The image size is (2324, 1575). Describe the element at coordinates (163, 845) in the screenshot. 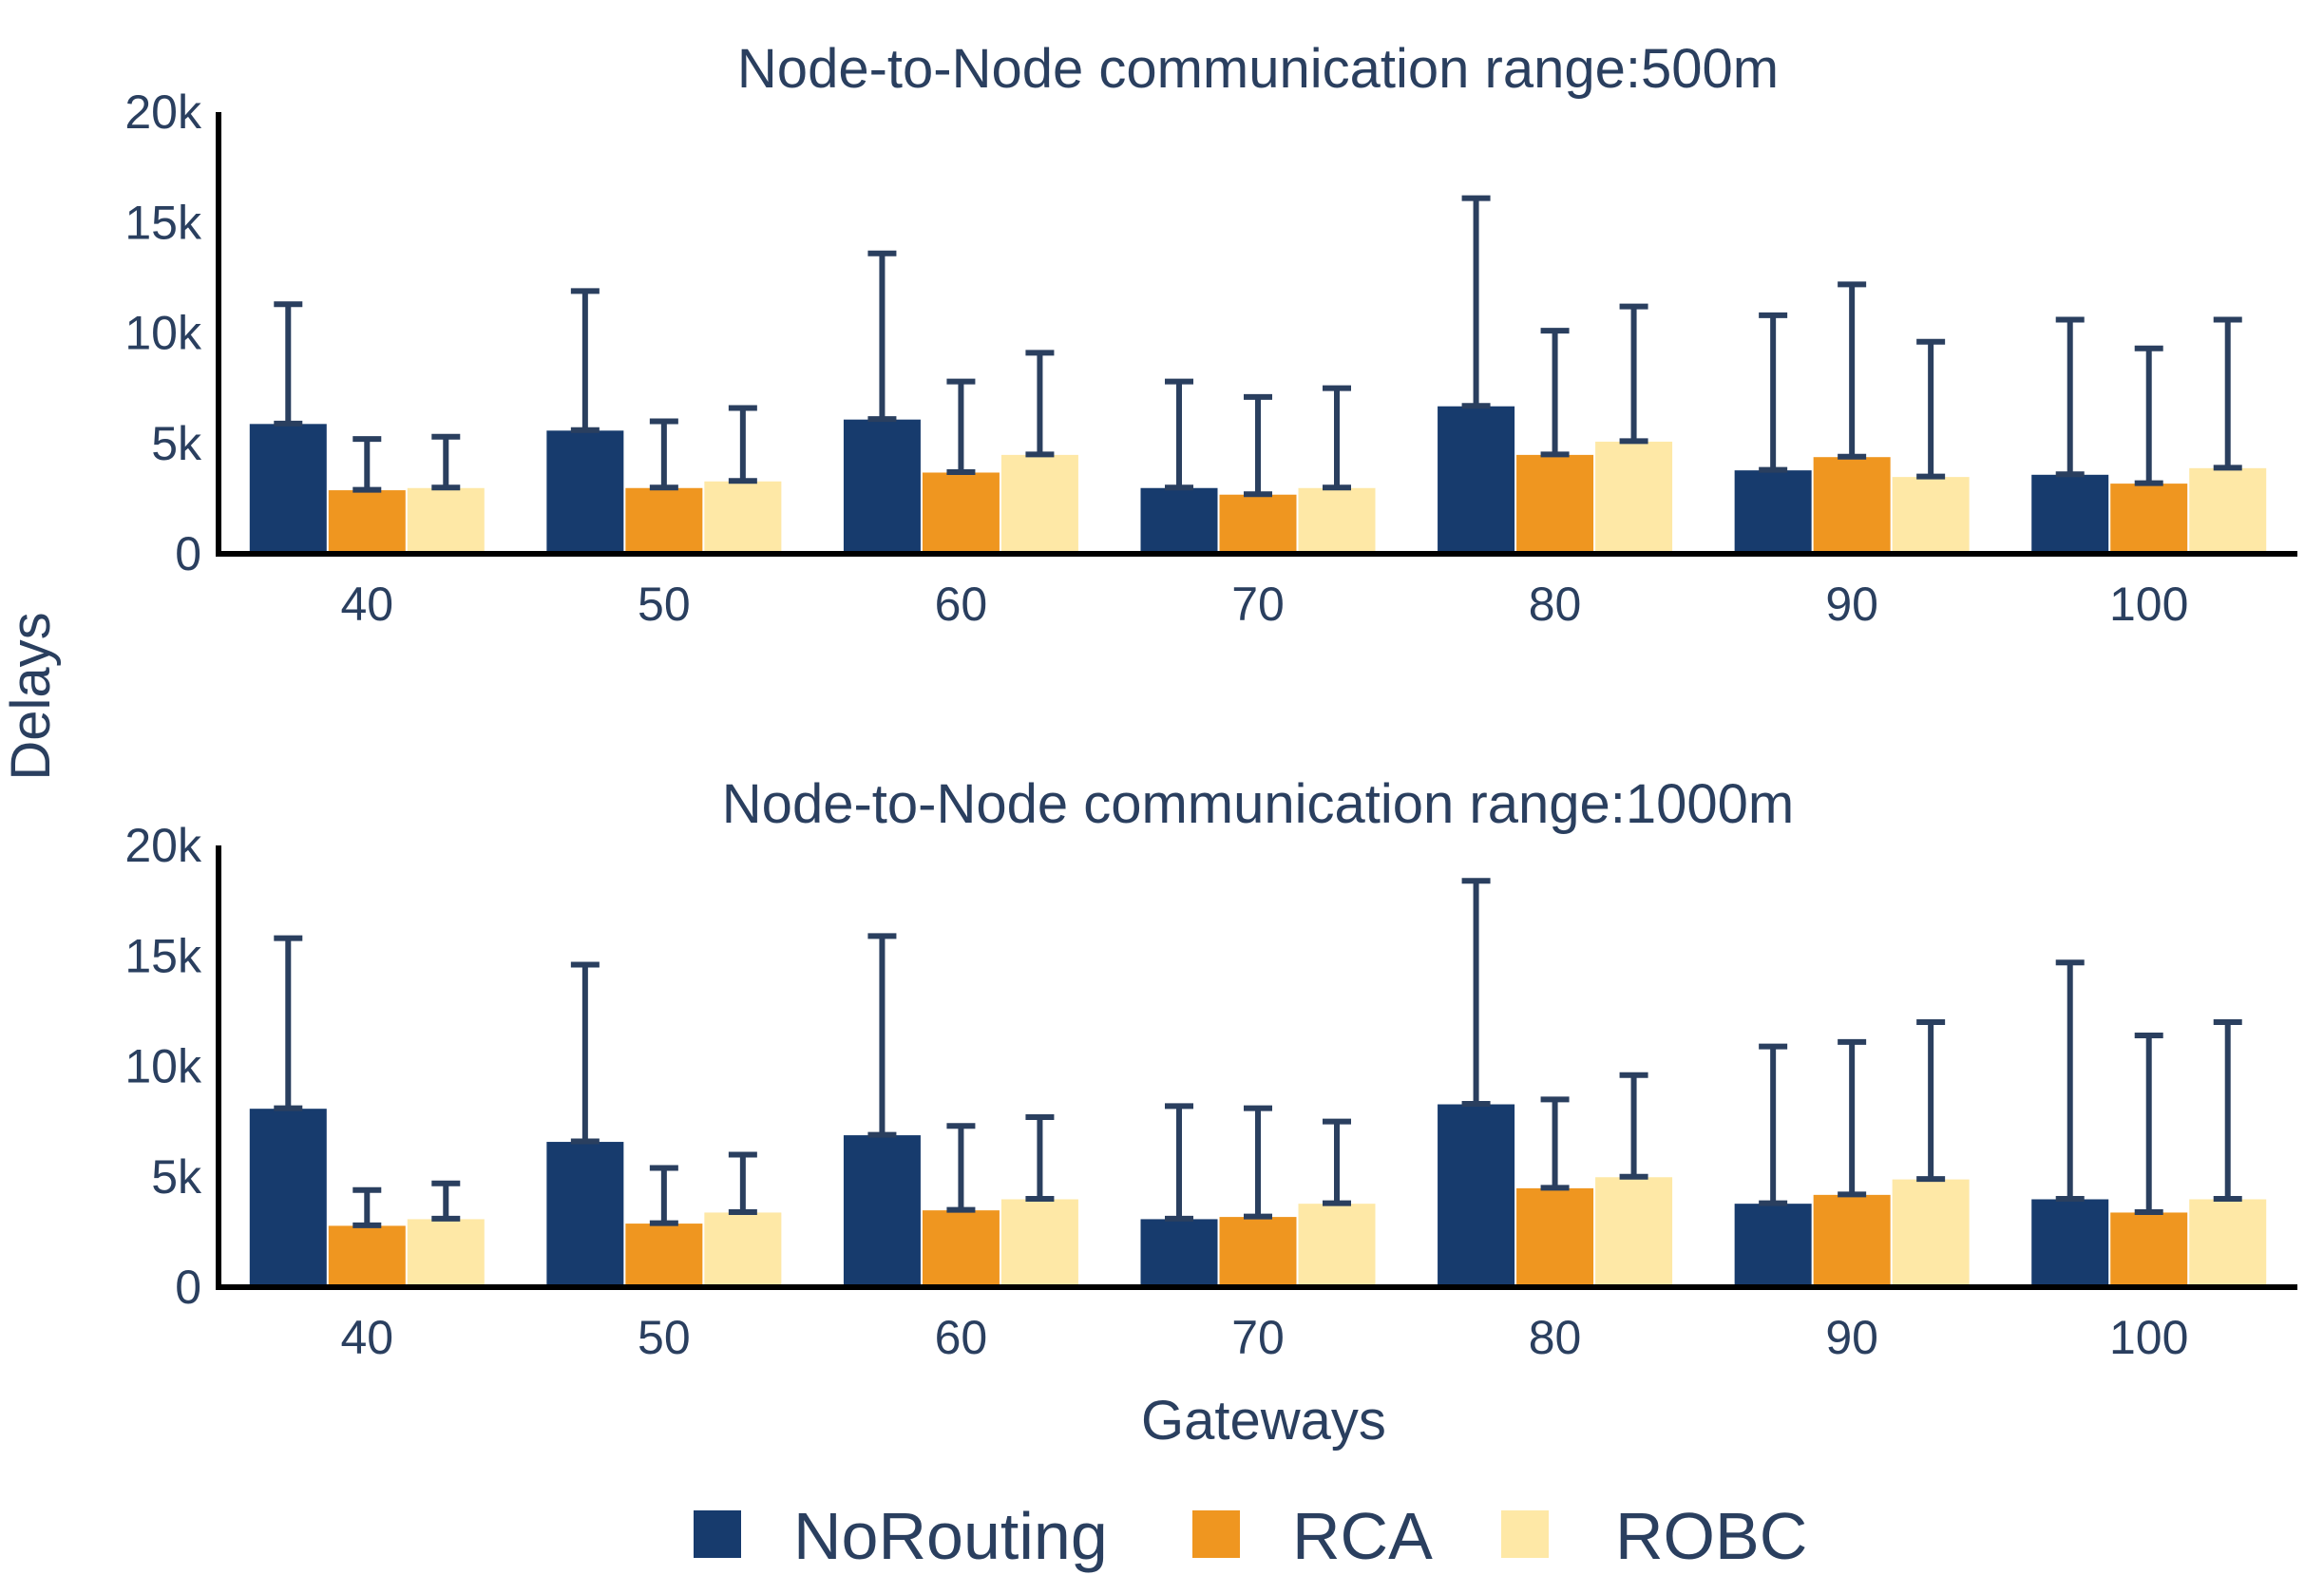

I see `y-tick-label: 20k` at that location.